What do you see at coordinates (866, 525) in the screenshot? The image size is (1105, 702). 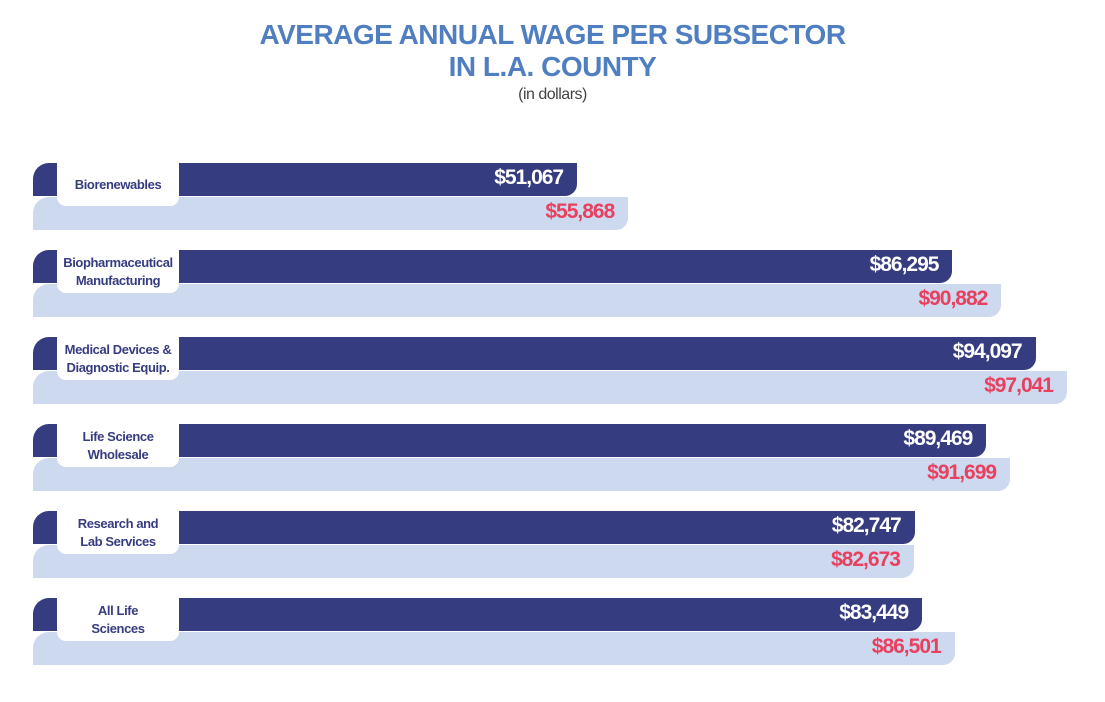 I see `data-label: $82,747` at bounding box center [866, 525].